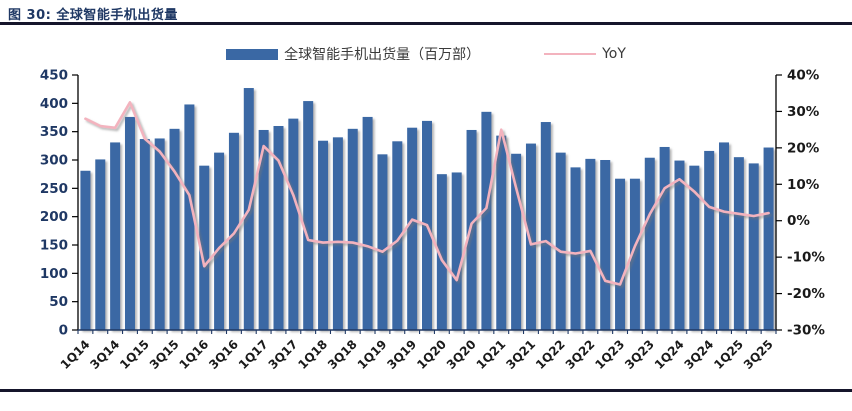 This screenshot has width=852, height=411. What do you see at coordinates (372, 354) in the screenshot?
I see `x-axis-tick-label: 1Q19` at bounding box center [372, 354].